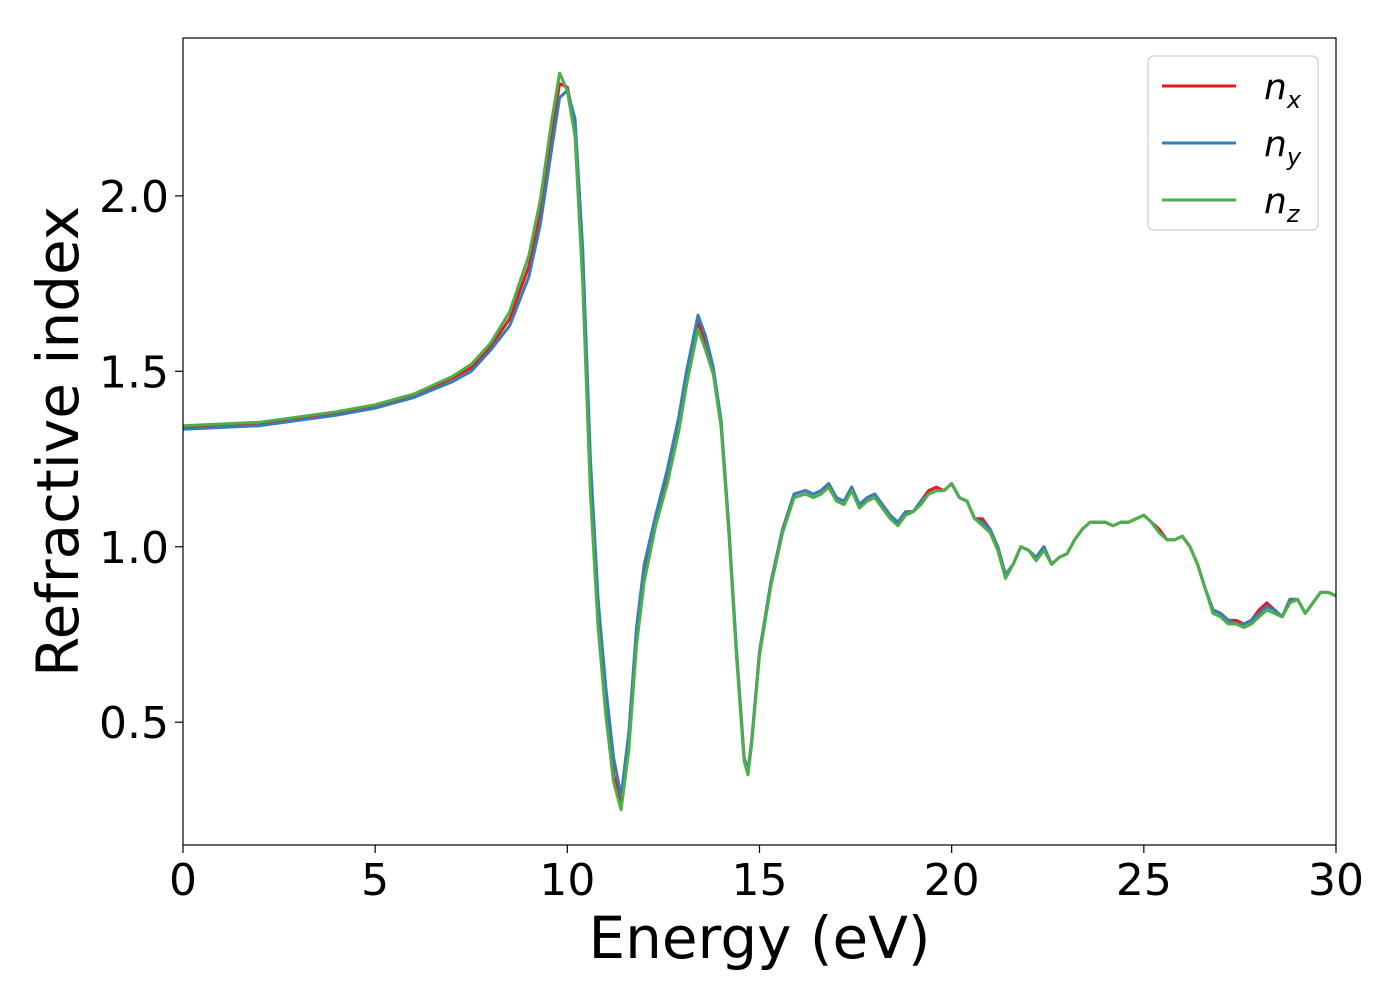  I want to click on legend-subscript: y, so click(1294, 157).